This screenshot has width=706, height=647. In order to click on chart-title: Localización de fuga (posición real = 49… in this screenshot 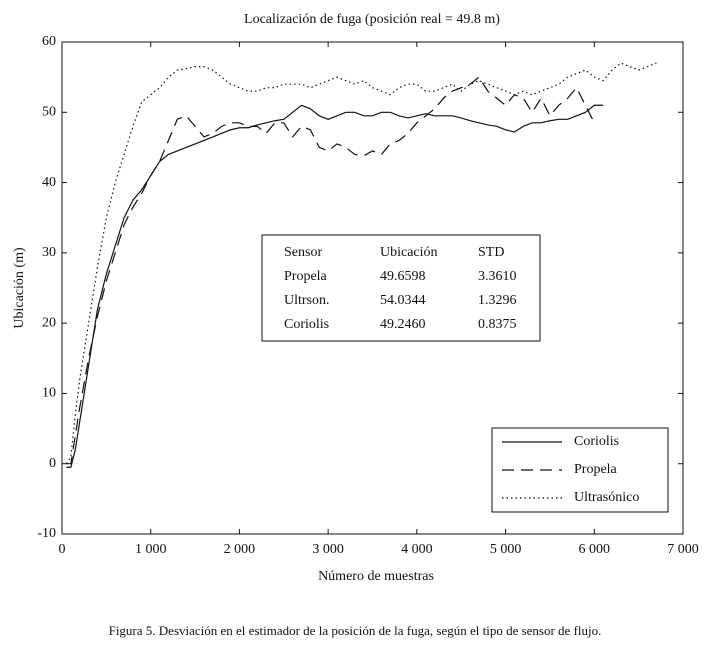, I will do `click(372, 19)`.